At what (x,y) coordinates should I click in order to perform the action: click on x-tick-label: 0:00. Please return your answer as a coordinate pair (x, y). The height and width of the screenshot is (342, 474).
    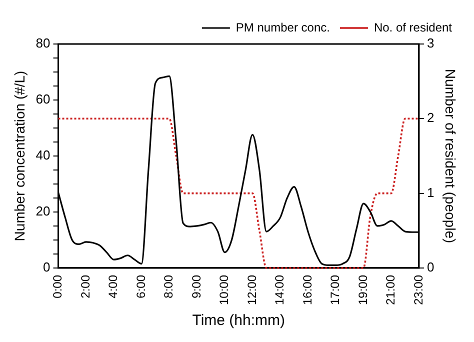
    Looking at the image, I should click on (57, 286).